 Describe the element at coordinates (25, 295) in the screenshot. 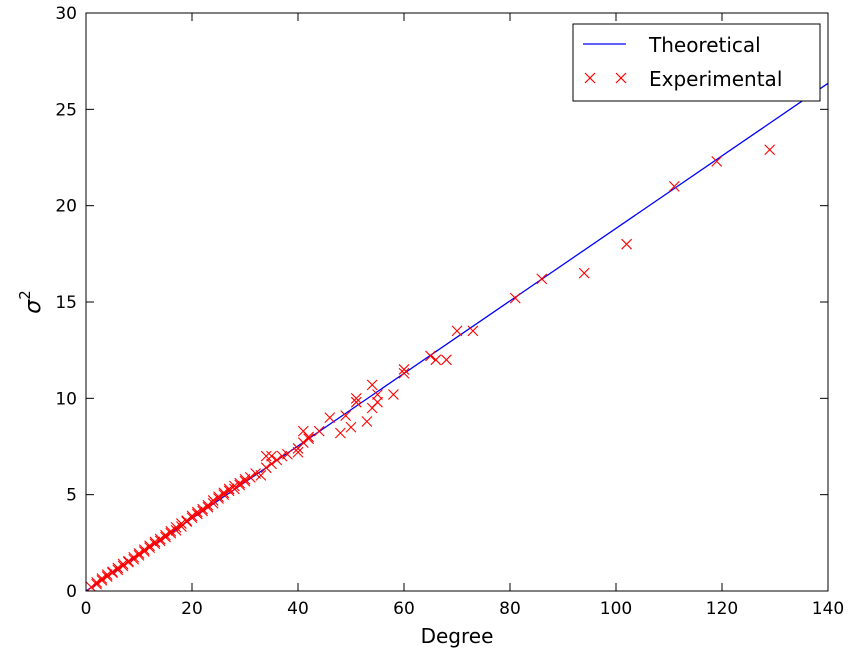

I see `y-axis-label-exponent: 2` at that location.